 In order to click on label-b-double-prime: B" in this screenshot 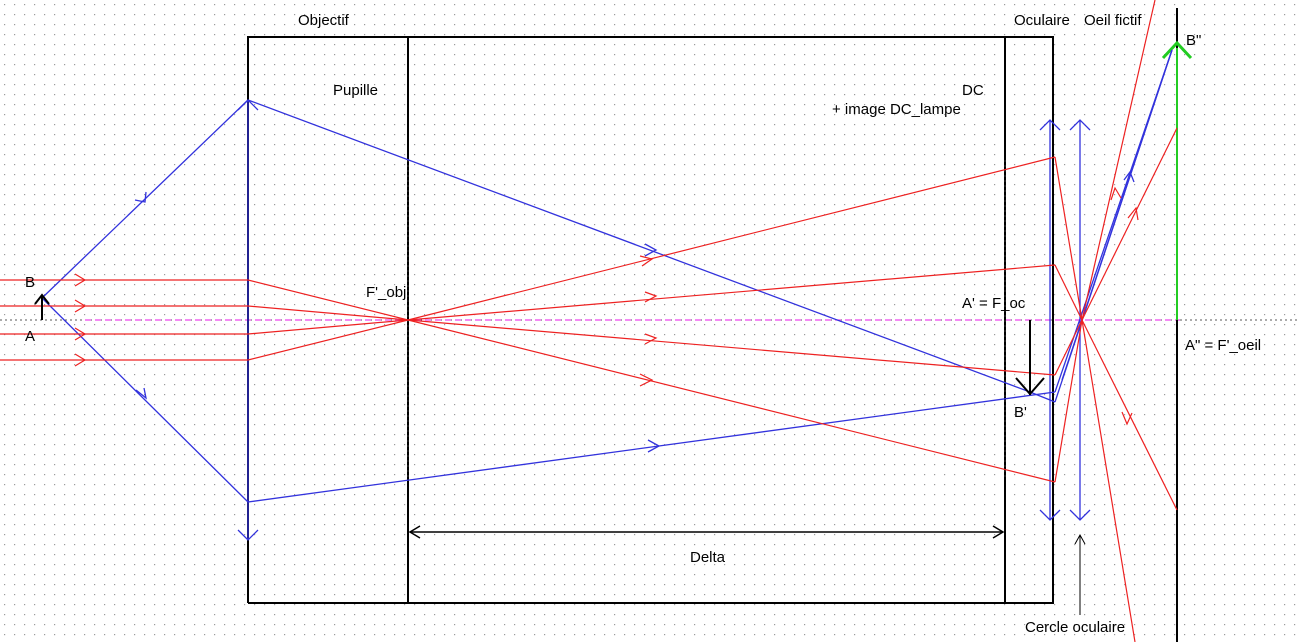, I will do `click(1193, 40)`.